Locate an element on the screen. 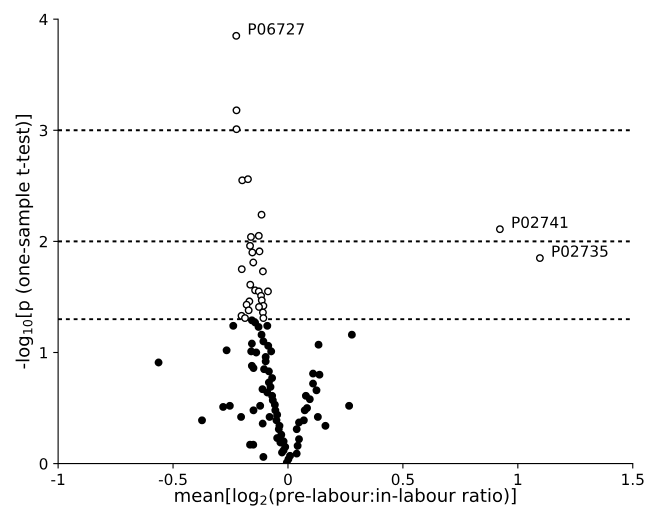 The width and height of the screenshot is (653, 518). y-tick-label: 0 is located at coordinates (44, 464).